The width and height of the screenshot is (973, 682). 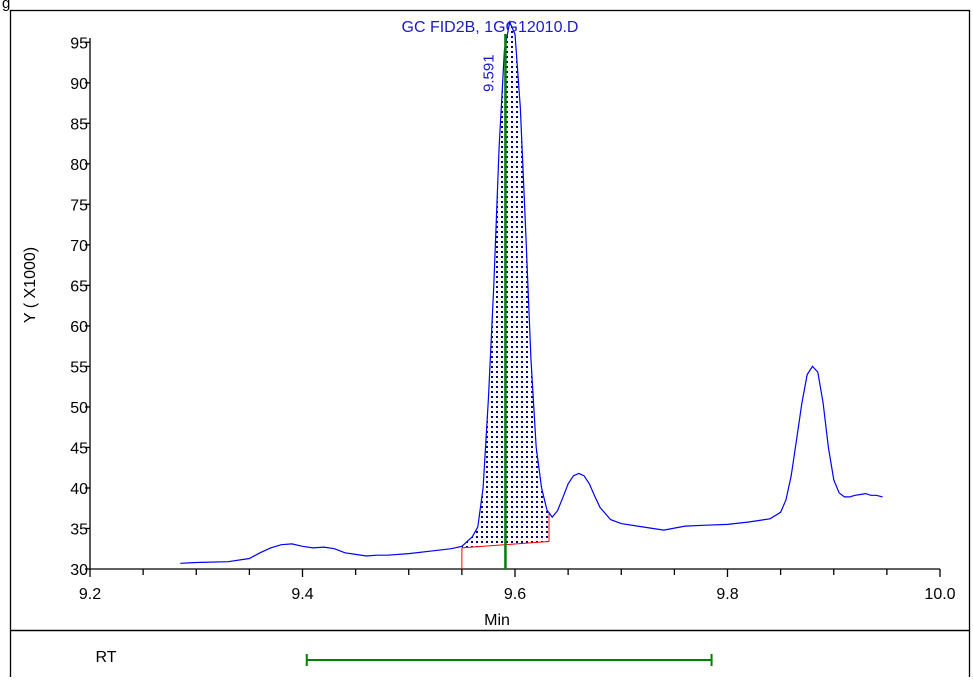 What do you see at coordinates (79, 448) in the screenshot?
I see `y-tick-label: 45` at bounding box center [79, 448].